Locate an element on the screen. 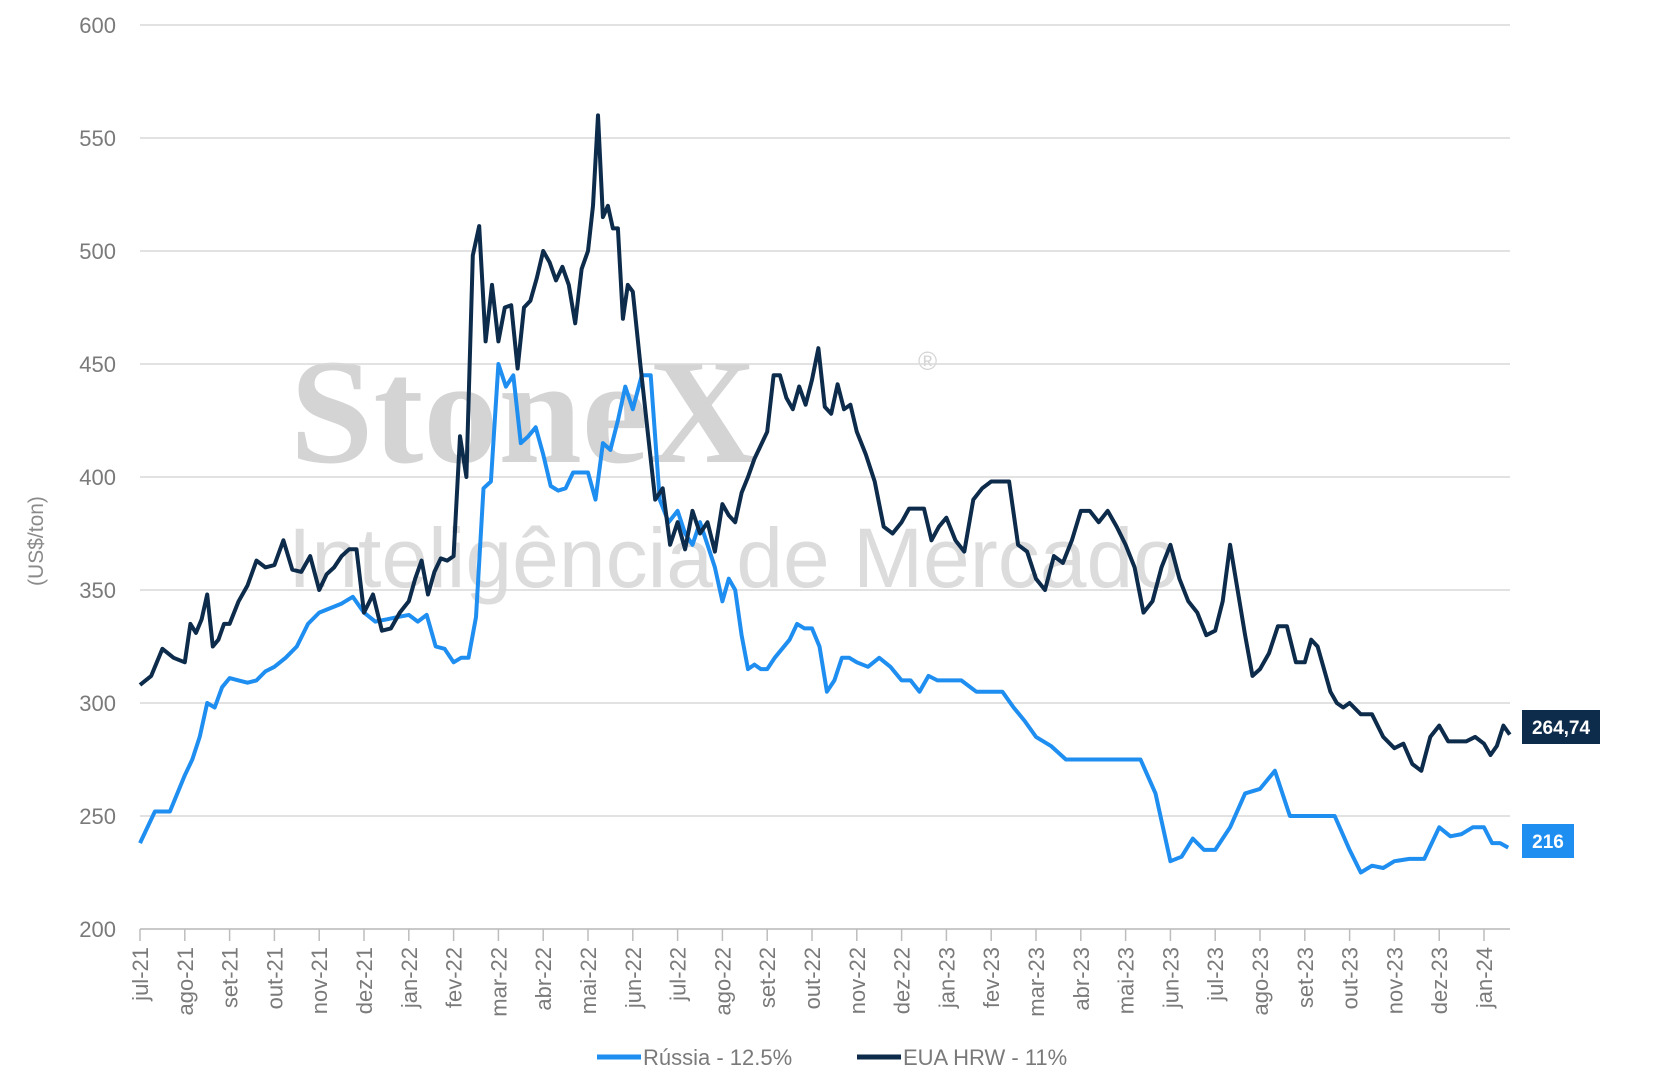 The width and height of the screenshot is (1677, 1078). x-tick-label: jun-22 is located at coordinates (633, 978).